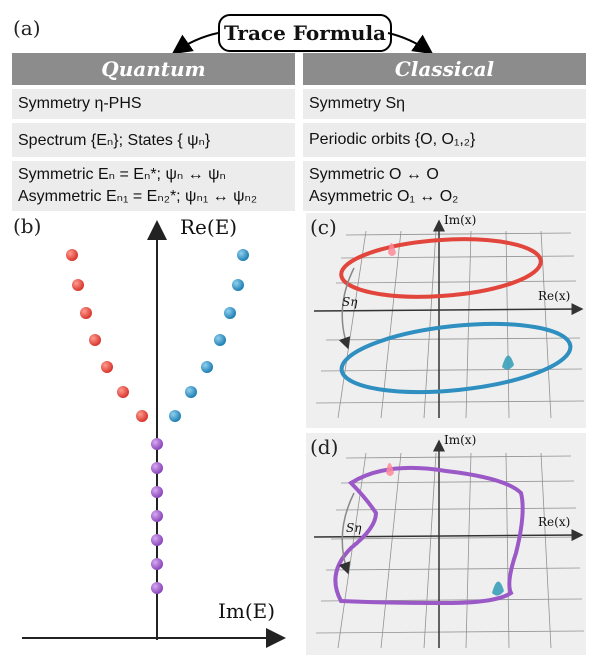  Describe the element at coordinates (27, 226) in the screenshot. I see `panel-b-label: (b)` at that location.